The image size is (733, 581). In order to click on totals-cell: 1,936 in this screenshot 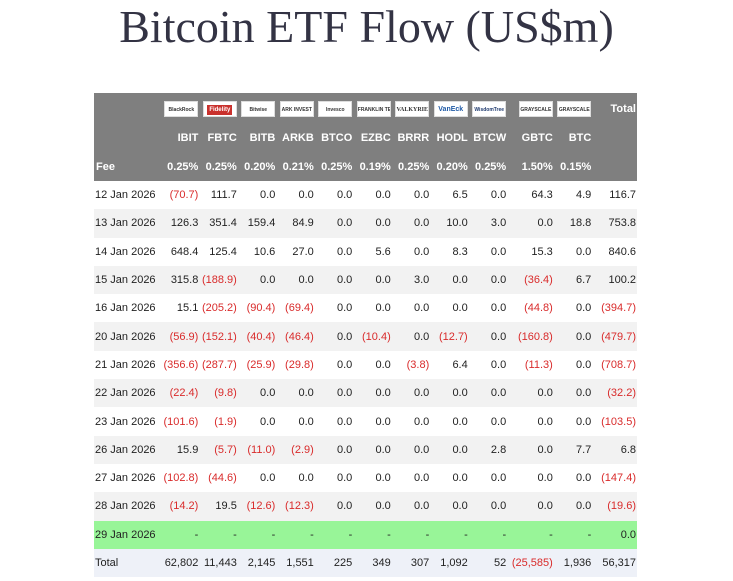, I will do `click(573, 562)`.